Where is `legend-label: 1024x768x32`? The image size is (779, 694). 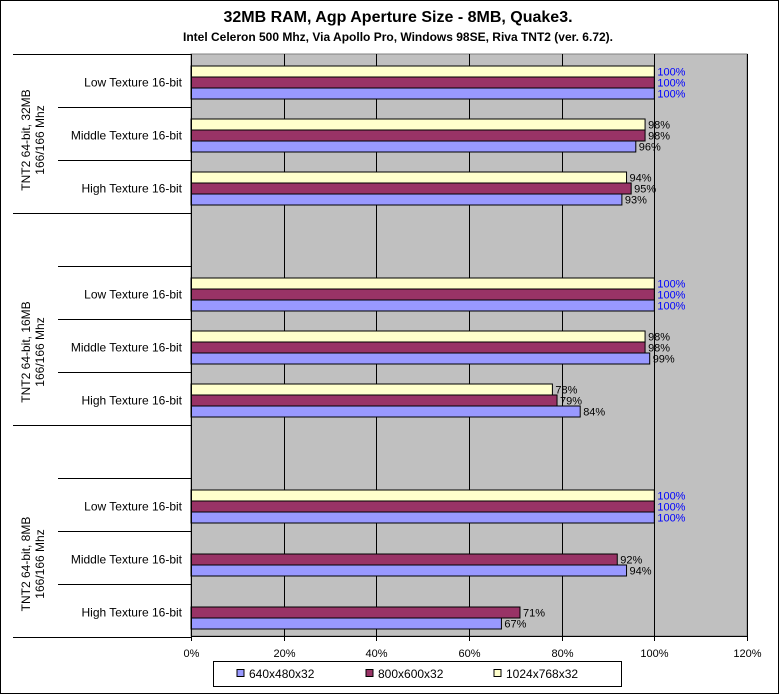
legend-label: 1024x768x32 is located at coordinates (542, 674).